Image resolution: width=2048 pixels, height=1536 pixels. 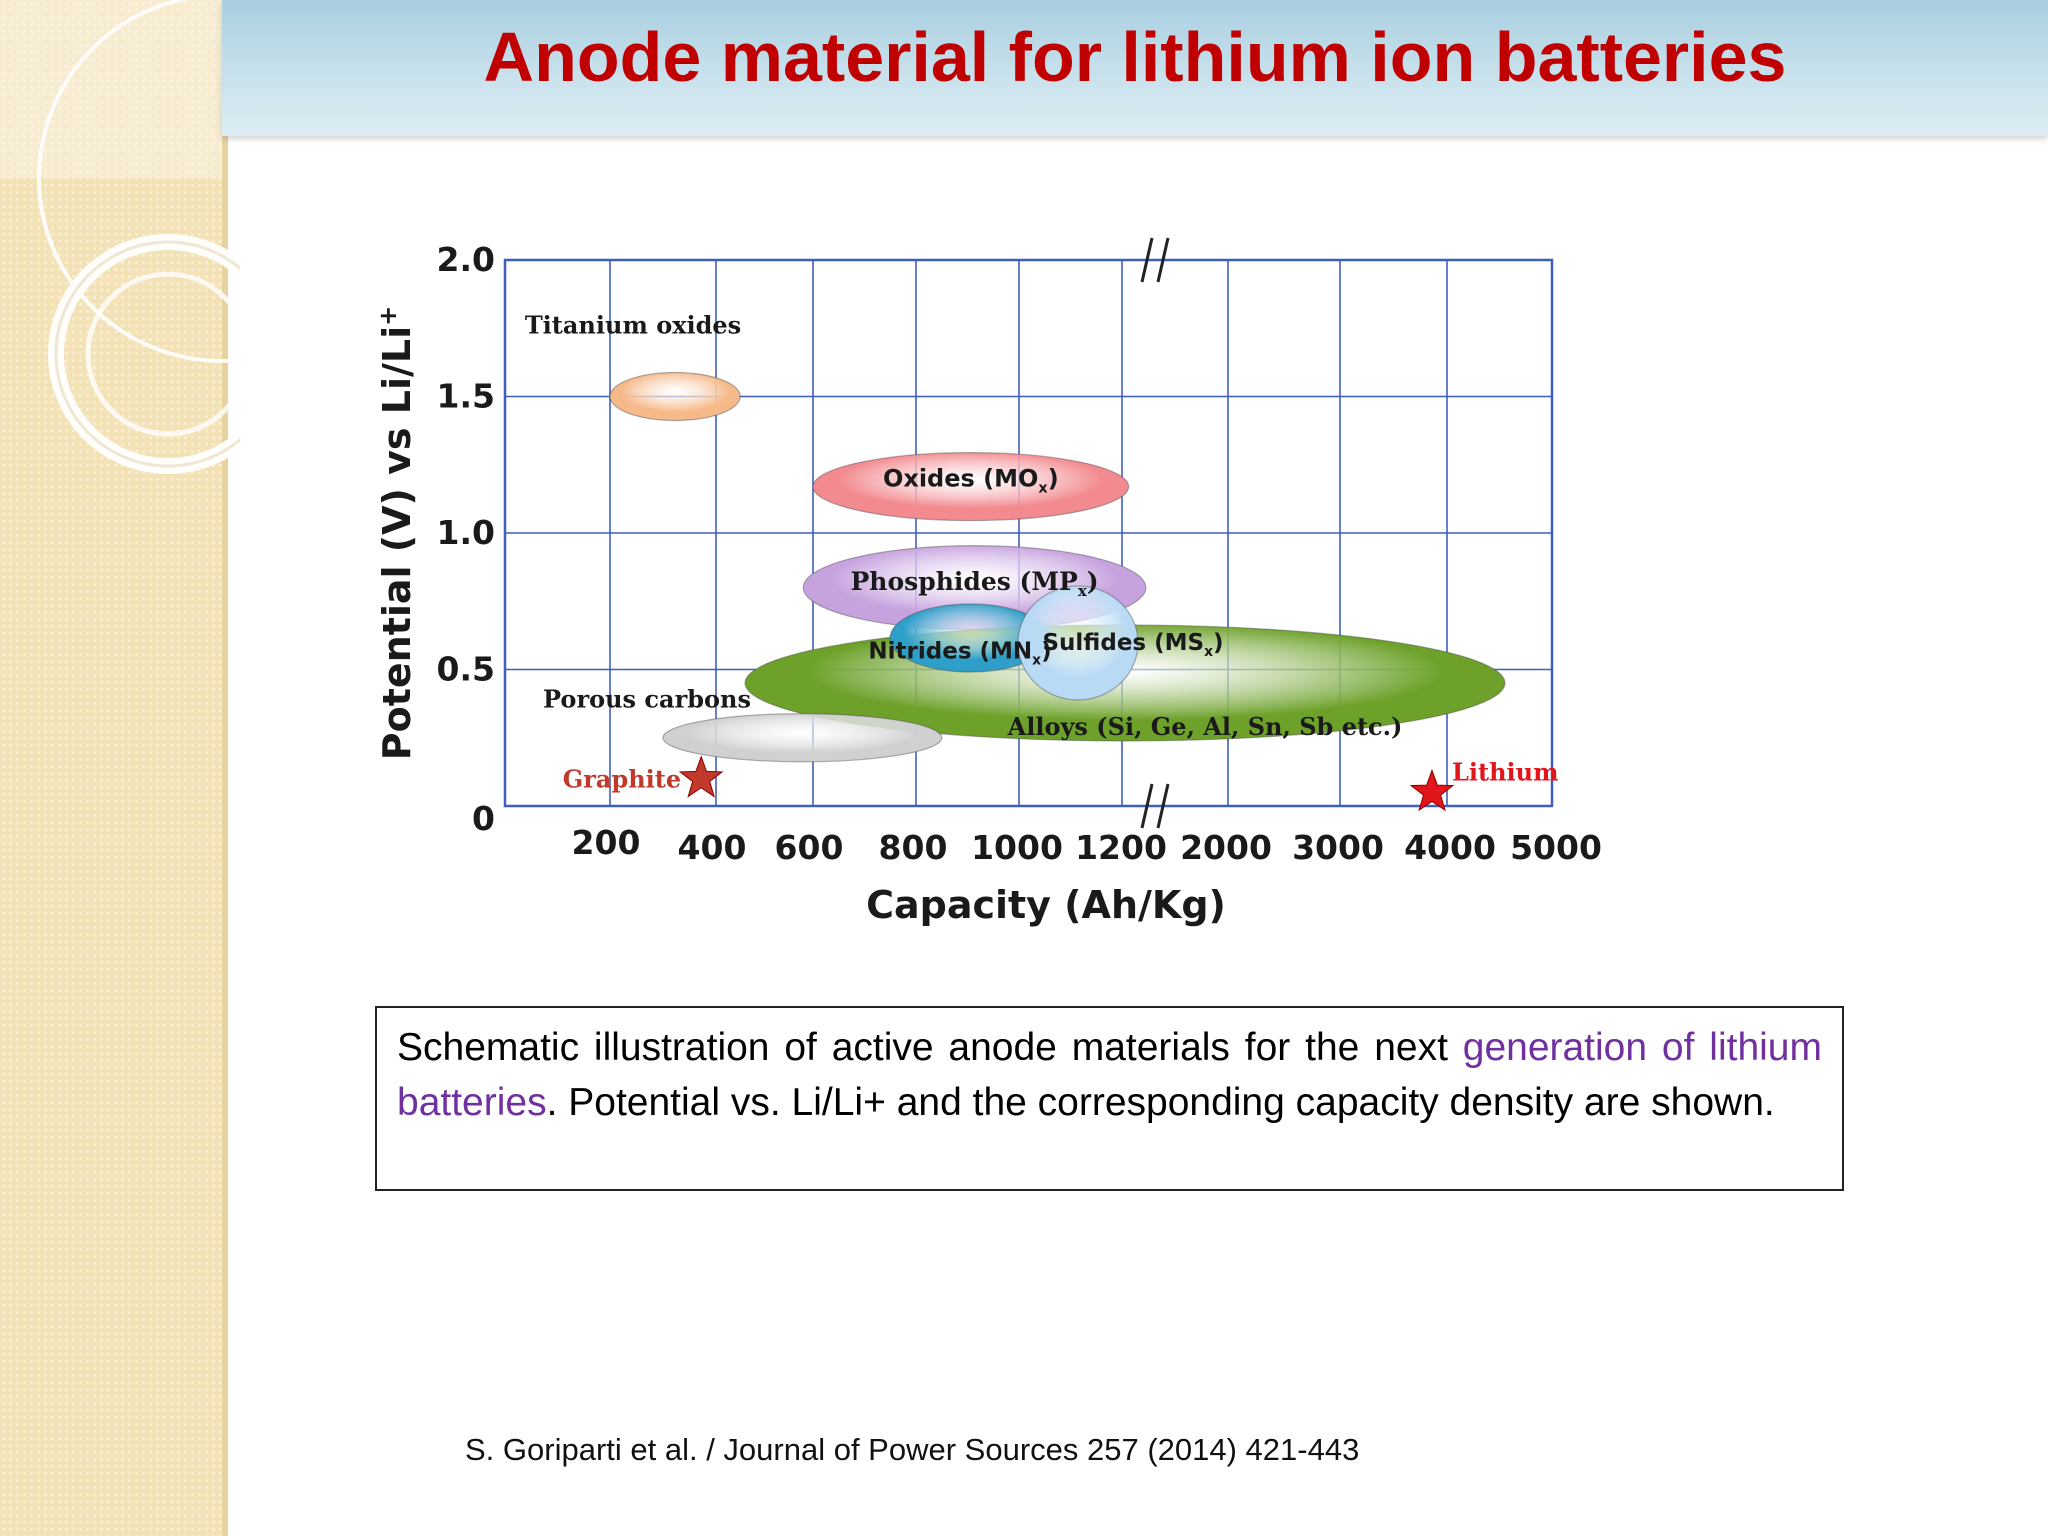 I want to click on deco-ring-inner, so click(x=162, y=354).